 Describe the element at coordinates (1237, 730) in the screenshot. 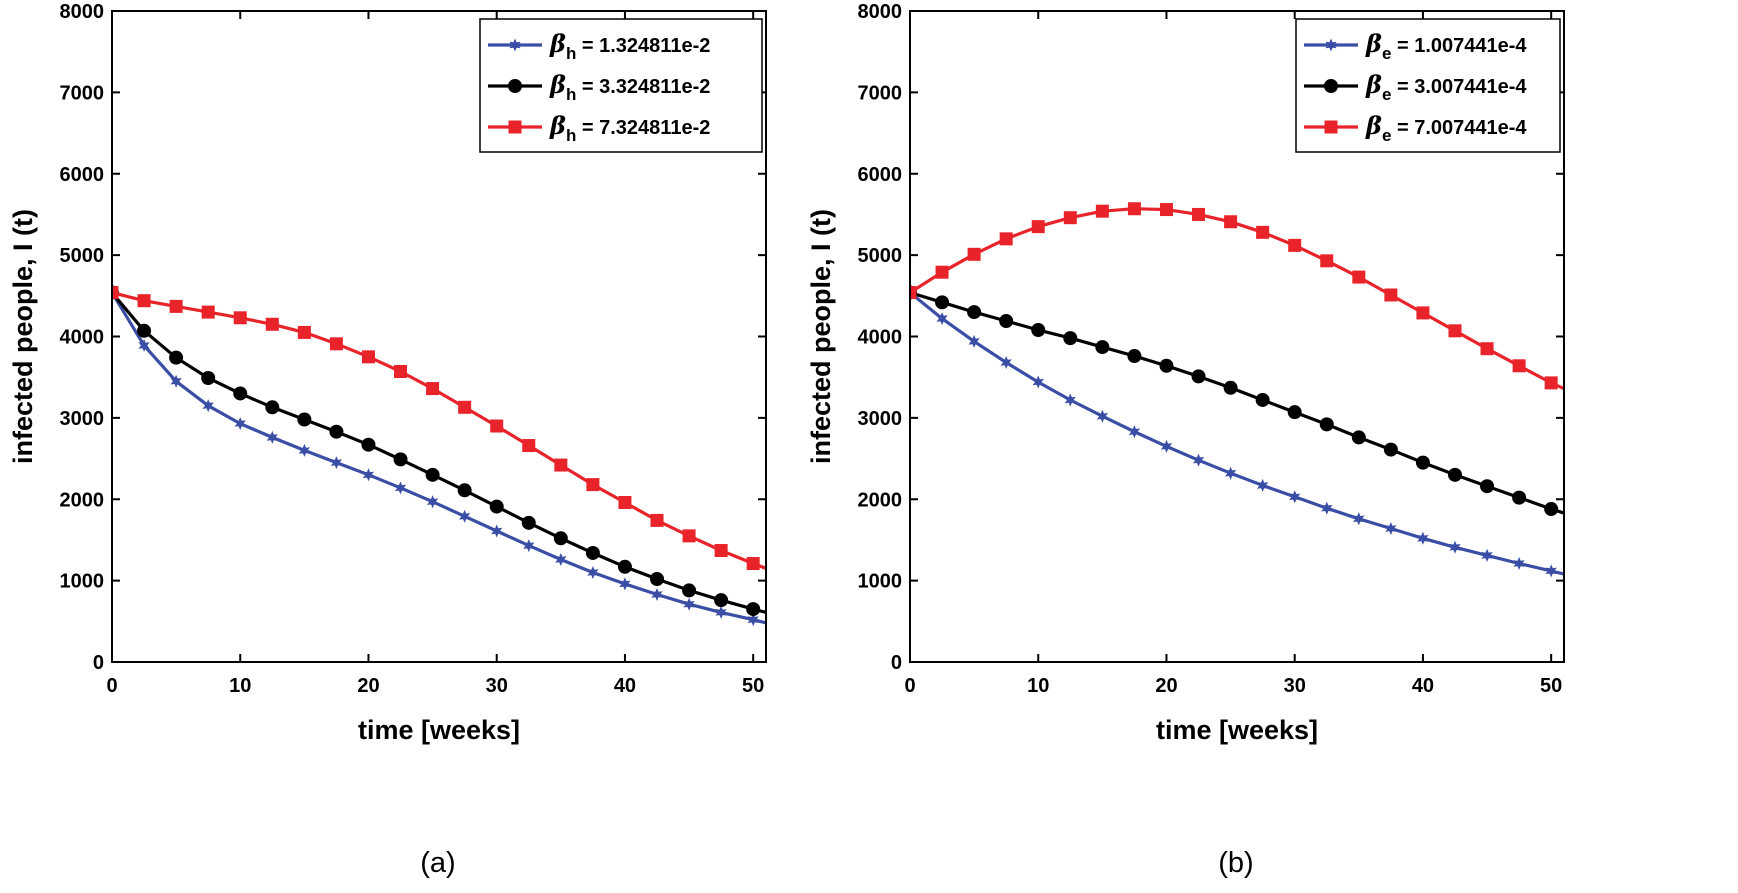

I see `x-axis-label: time [weeks]` at that location.